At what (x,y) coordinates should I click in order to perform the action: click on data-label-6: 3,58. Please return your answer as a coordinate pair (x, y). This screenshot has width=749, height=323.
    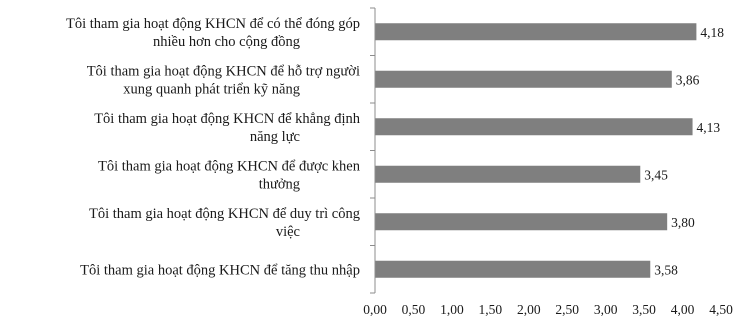
    Looking at the image, I should click on (666, 269).